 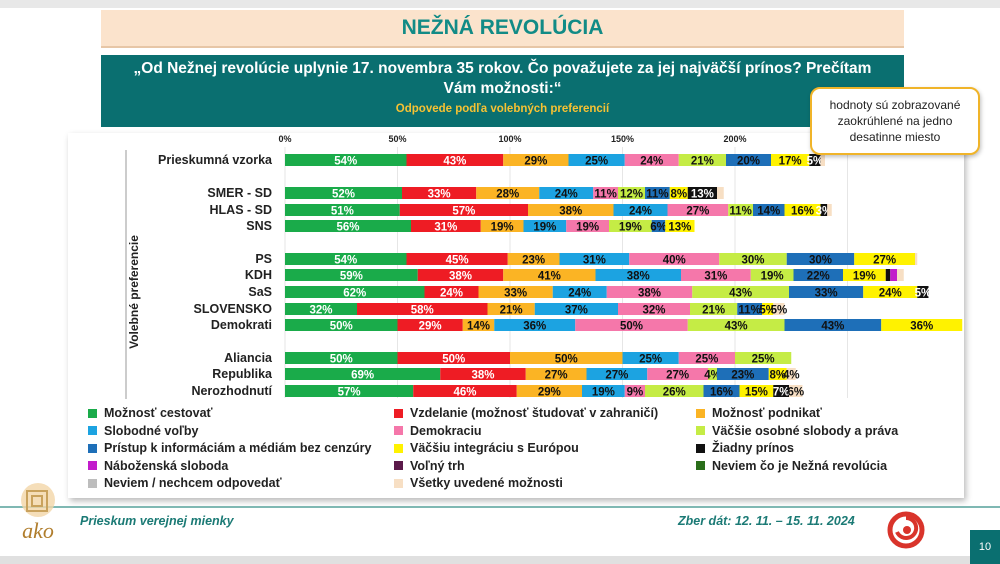 What do you see at coordinates (674, 261) in the screenshot?
I see `data-label: 40%` at bounding box center [674, 261].